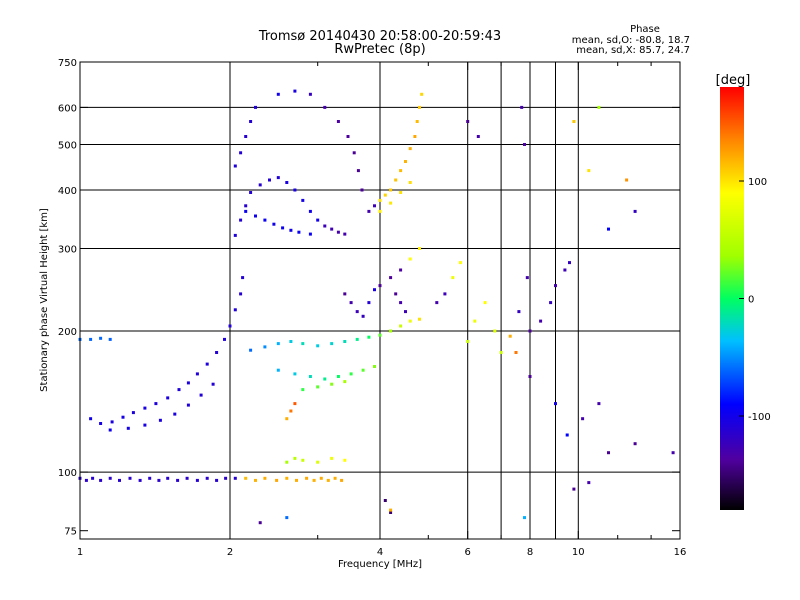  Describe the element at coordinates (380, 564) in the screenshot. I see `x-axis-label: Frequency [MHz]` at that location.